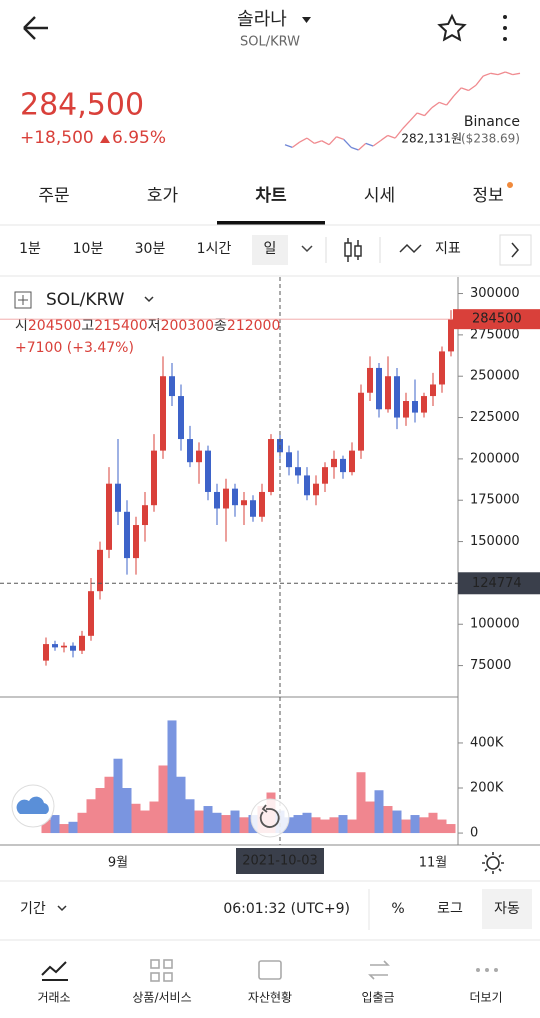 Image resolution: width=540 pixels, height=1018 pixels. Describe the element at coordinates (307, 249) in the screenshot. I see `interval-dropdown` at that location.